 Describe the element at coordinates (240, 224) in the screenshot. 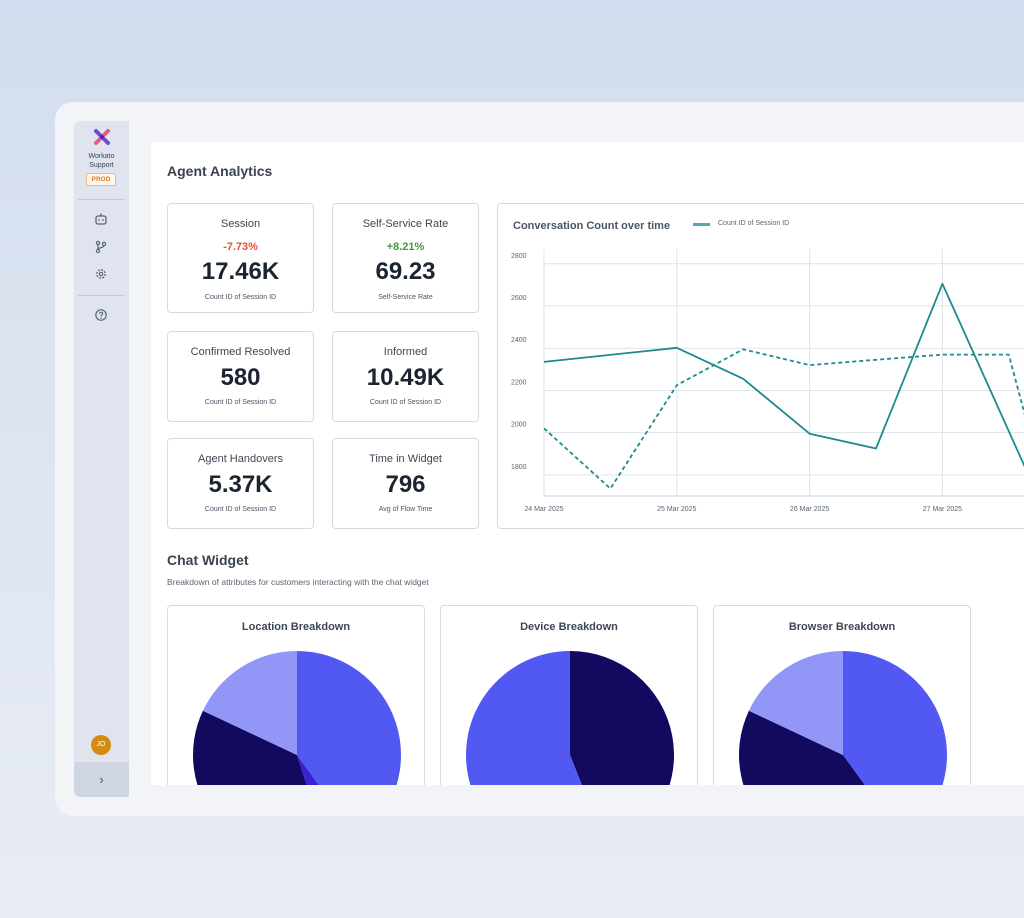

I see `kpi-title: Session` at that location.